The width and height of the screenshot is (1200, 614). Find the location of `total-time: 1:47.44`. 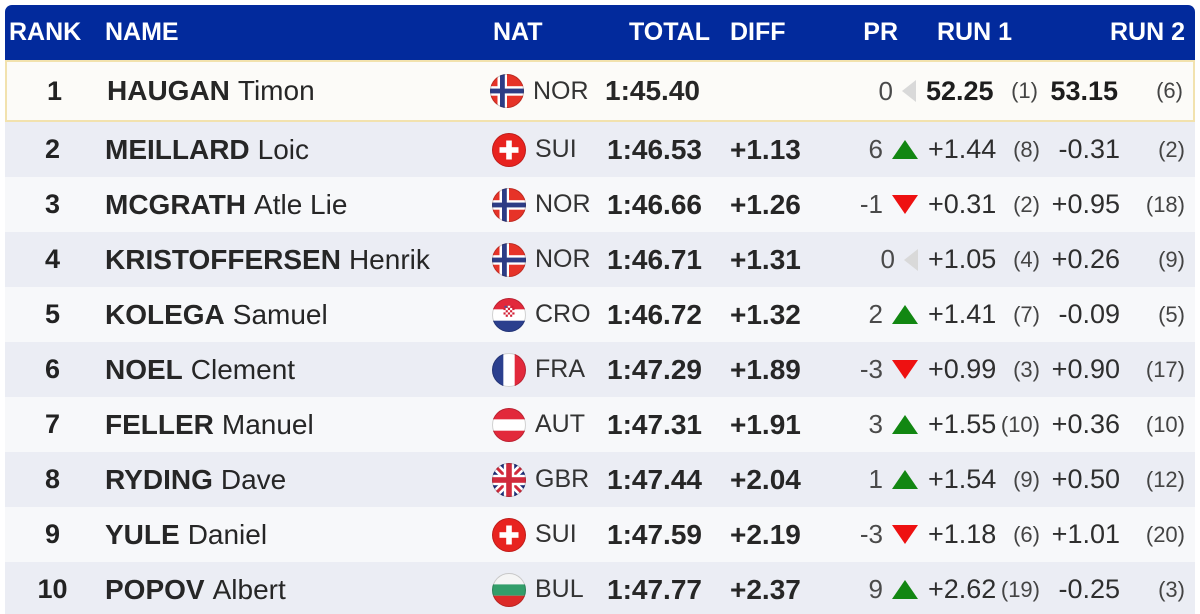

total-time: 1:47.44 is located at coordinates (654, 479).